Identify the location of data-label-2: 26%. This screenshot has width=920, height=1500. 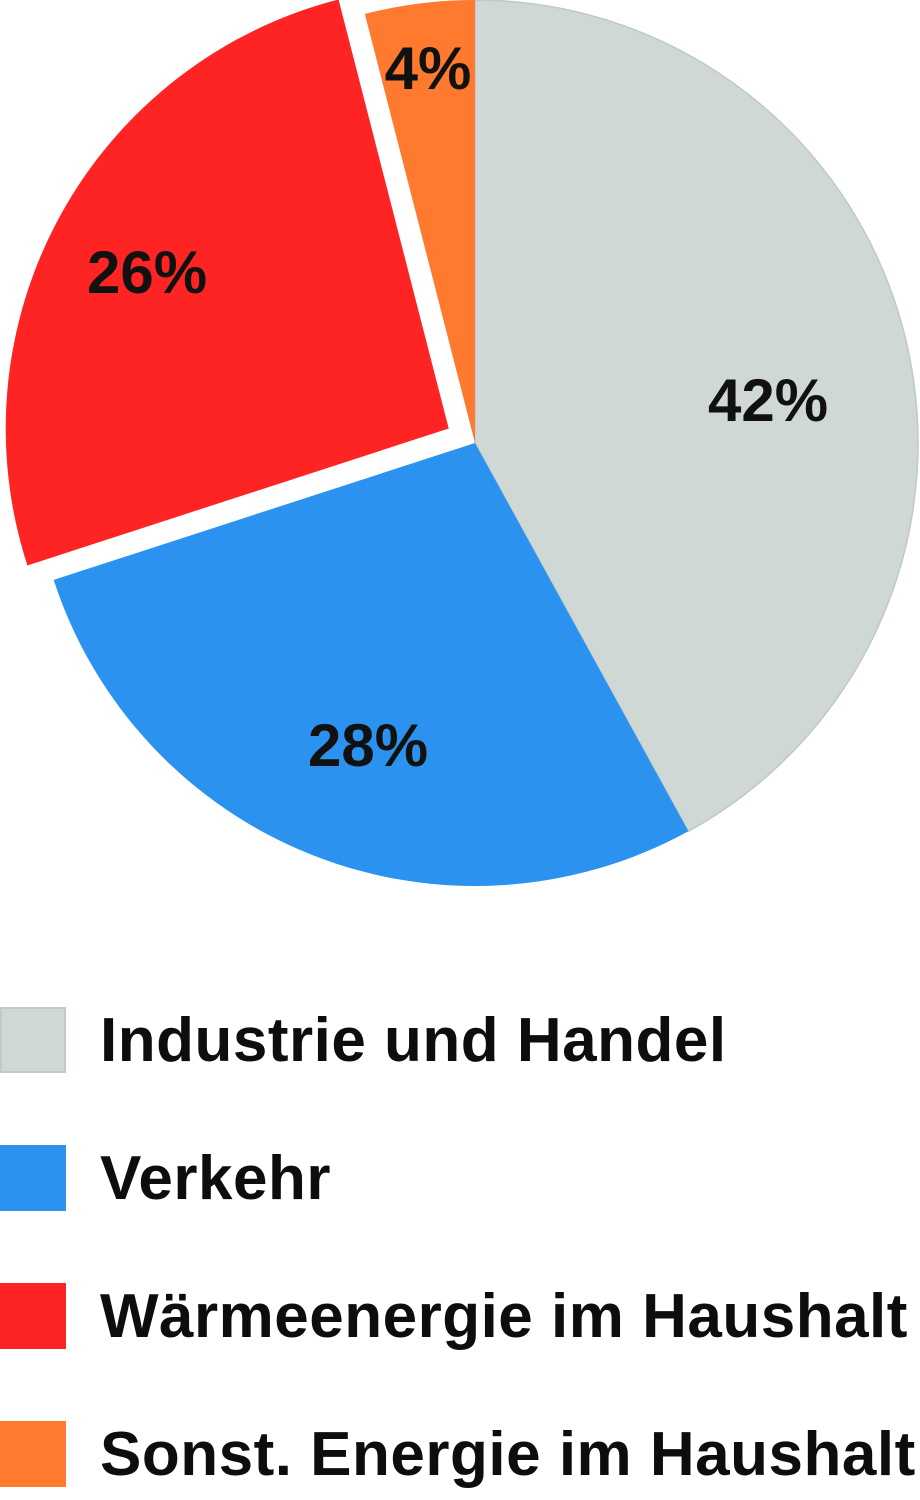
(147, 272).